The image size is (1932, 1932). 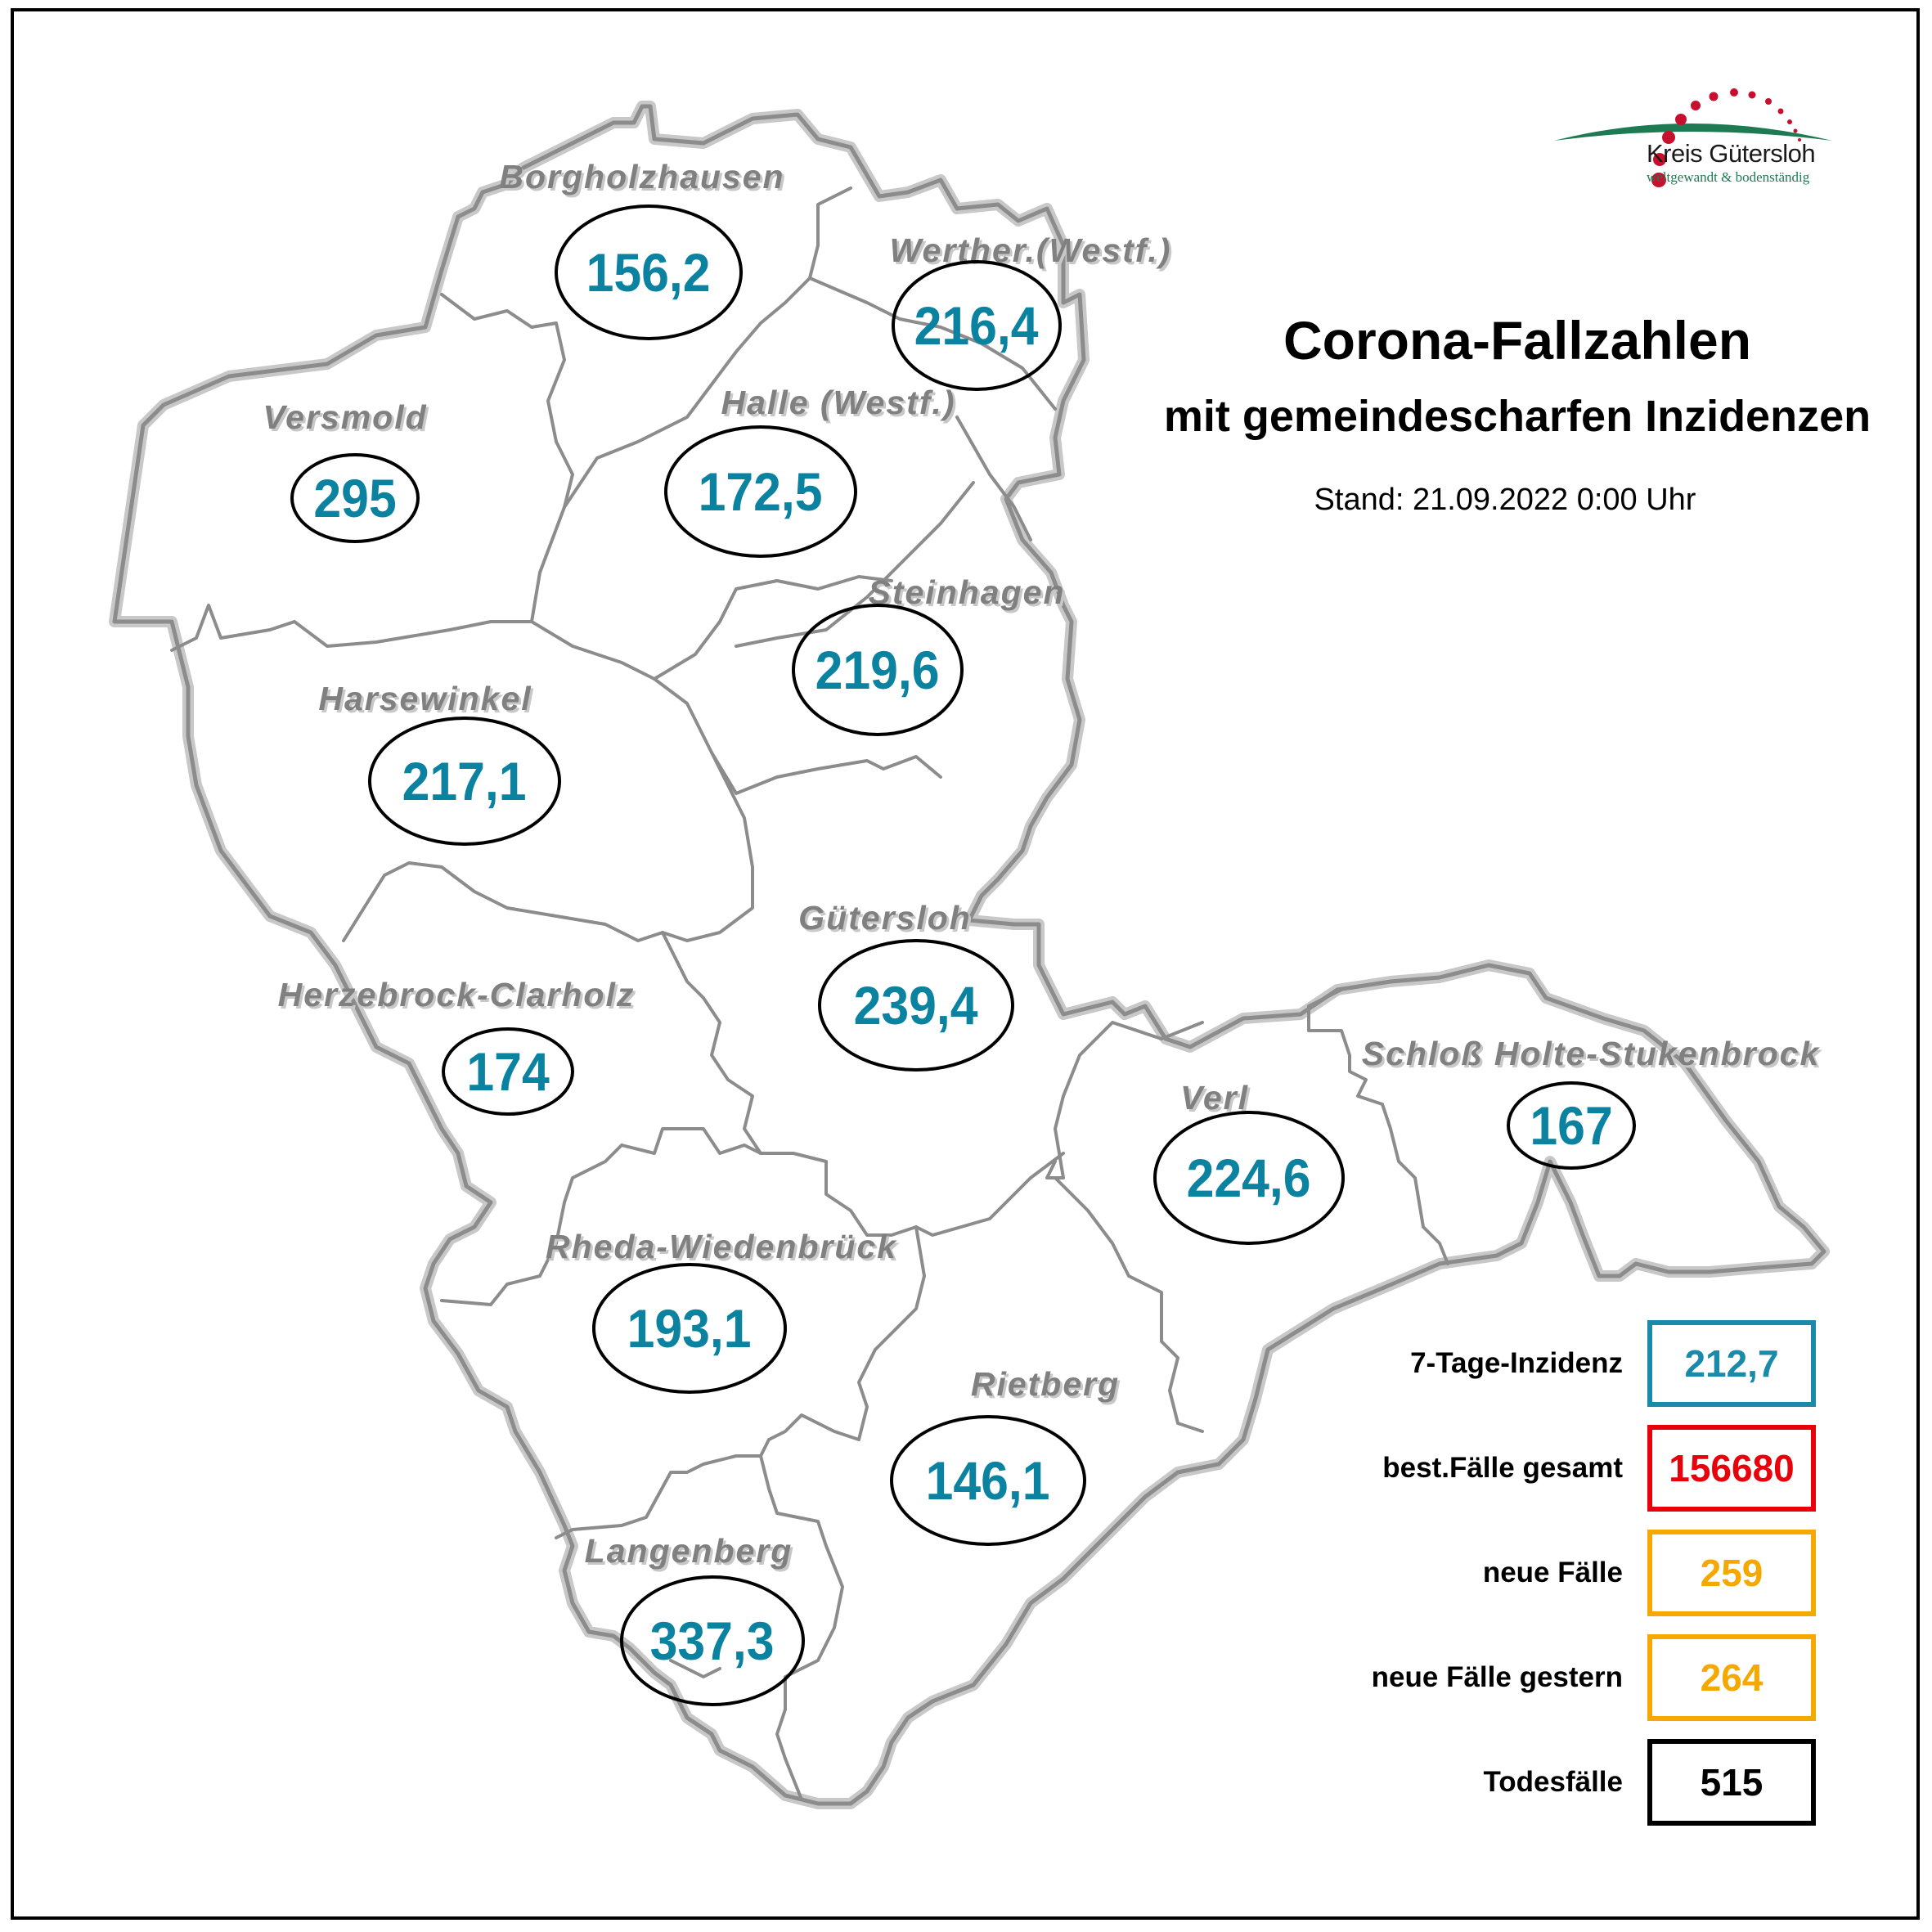 I want to click on district-label-rheda-wiedenbrueck: Rheda-Wiedenbrück, so click(x=722, y=1247).